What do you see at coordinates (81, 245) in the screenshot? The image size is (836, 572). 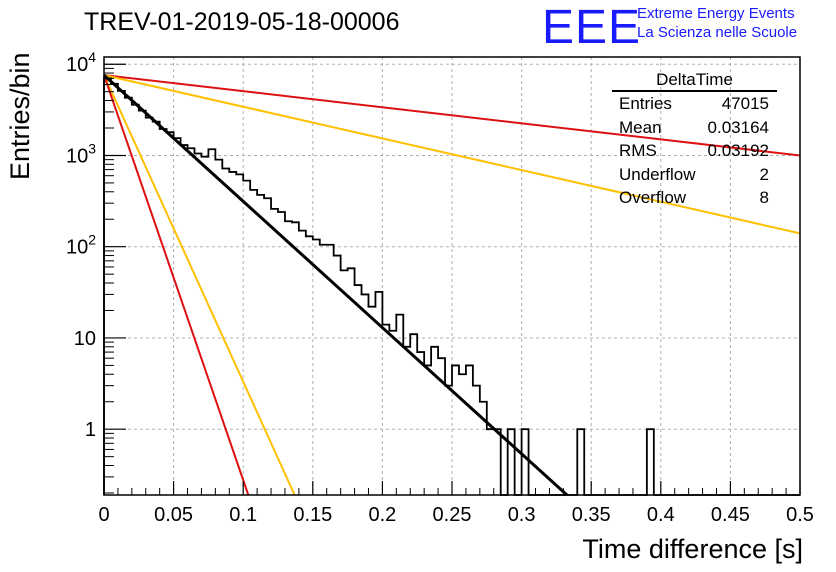 I see `y-tick-label: 10²` at bounding box center [81, 245].